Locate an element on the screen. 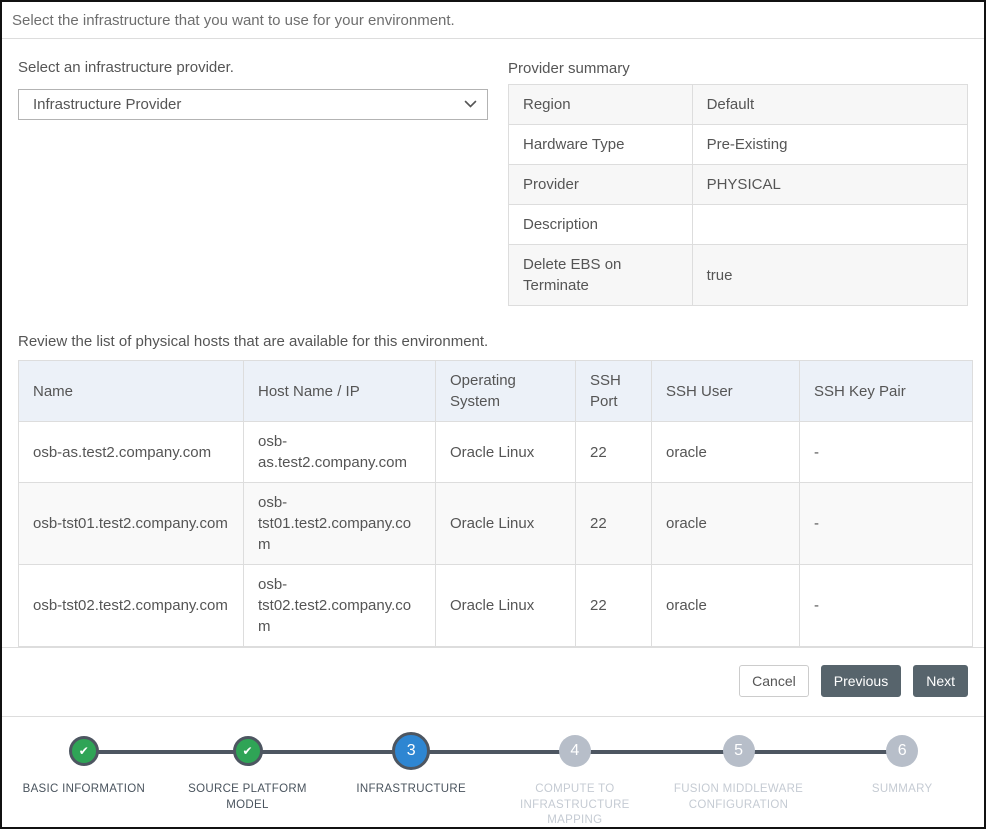 This screenshot has height=829, width=986. summary-row-value: Pre-Existing is located at coordinates (830, 144).